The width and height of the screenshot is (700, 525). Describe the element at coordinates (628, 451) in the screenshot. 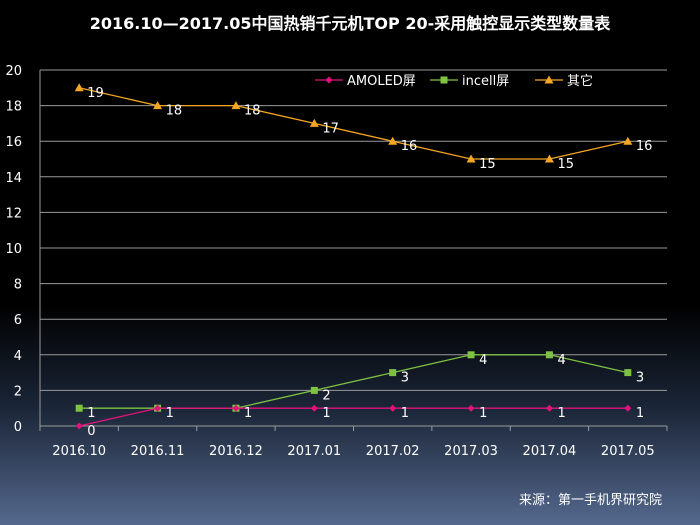

I see `x-tick-label: 2017.05` at that location.